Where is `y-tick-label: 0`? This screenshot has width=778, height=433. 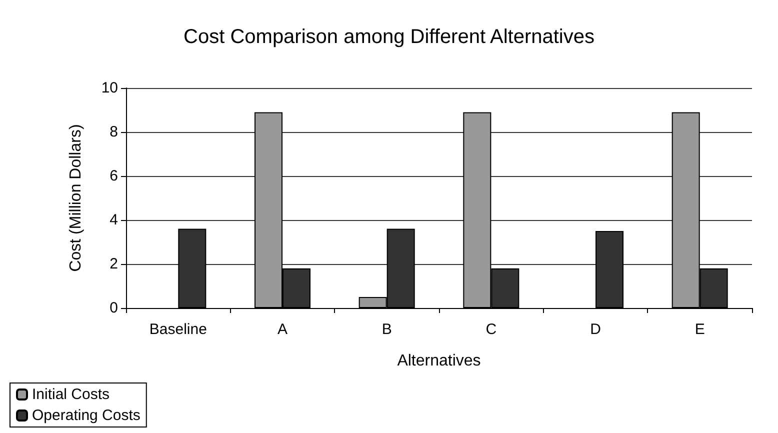 y-tick-label: 0 is located at coordinates (114, 308).